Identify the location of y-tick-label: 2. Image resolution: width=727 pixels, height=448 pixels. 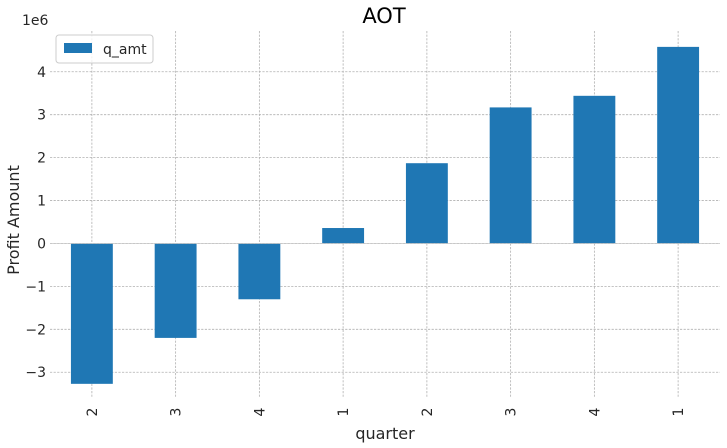
(41, 159).